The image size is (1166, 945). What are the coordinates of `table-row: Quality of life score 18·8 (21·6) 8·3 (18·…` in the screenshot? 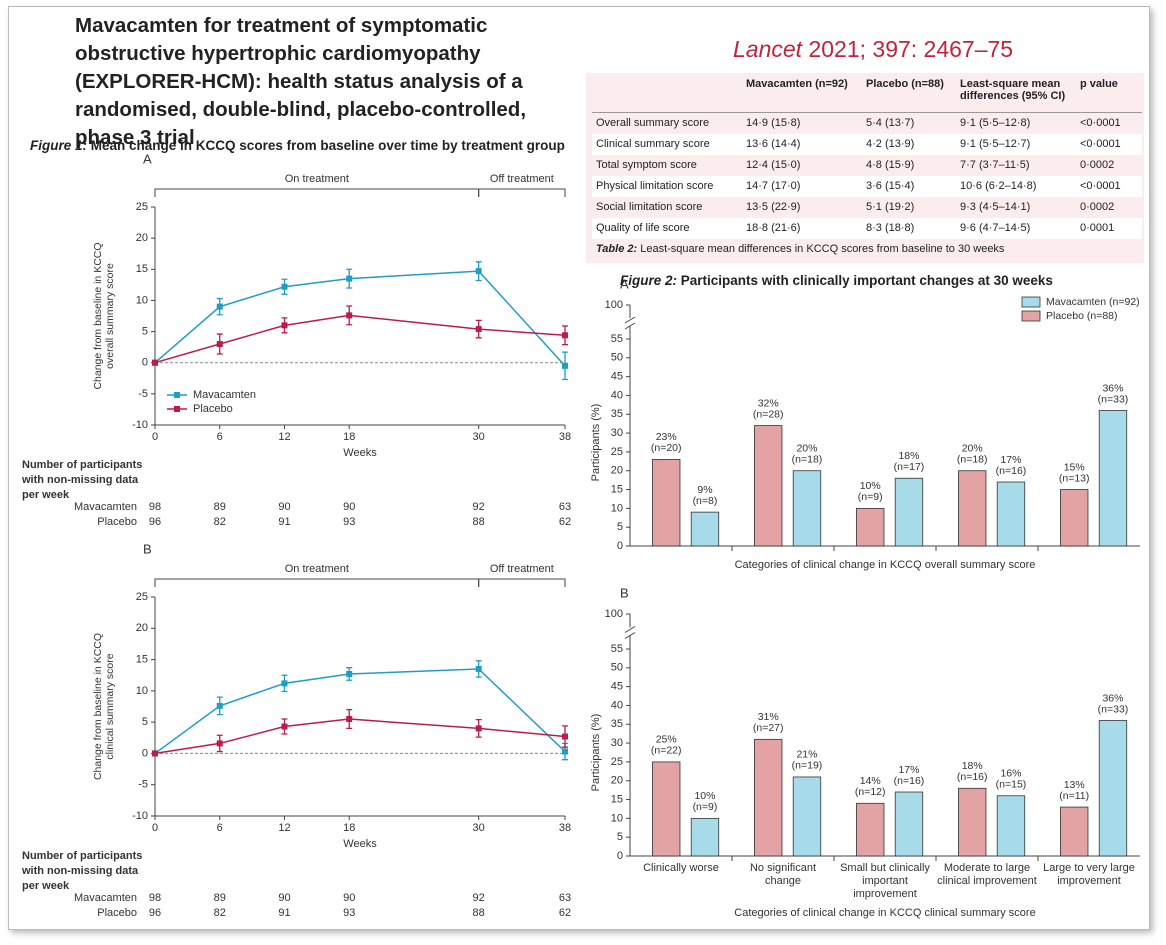 It's located at (867, 228).